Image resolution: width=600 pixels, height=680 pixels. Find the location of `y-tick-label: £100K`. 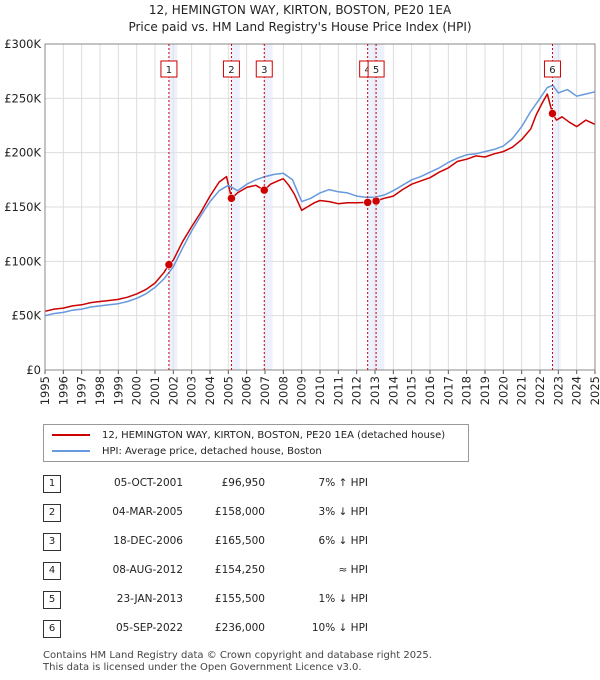

y-tick-label: £100K is located at coordinates (22, 261).